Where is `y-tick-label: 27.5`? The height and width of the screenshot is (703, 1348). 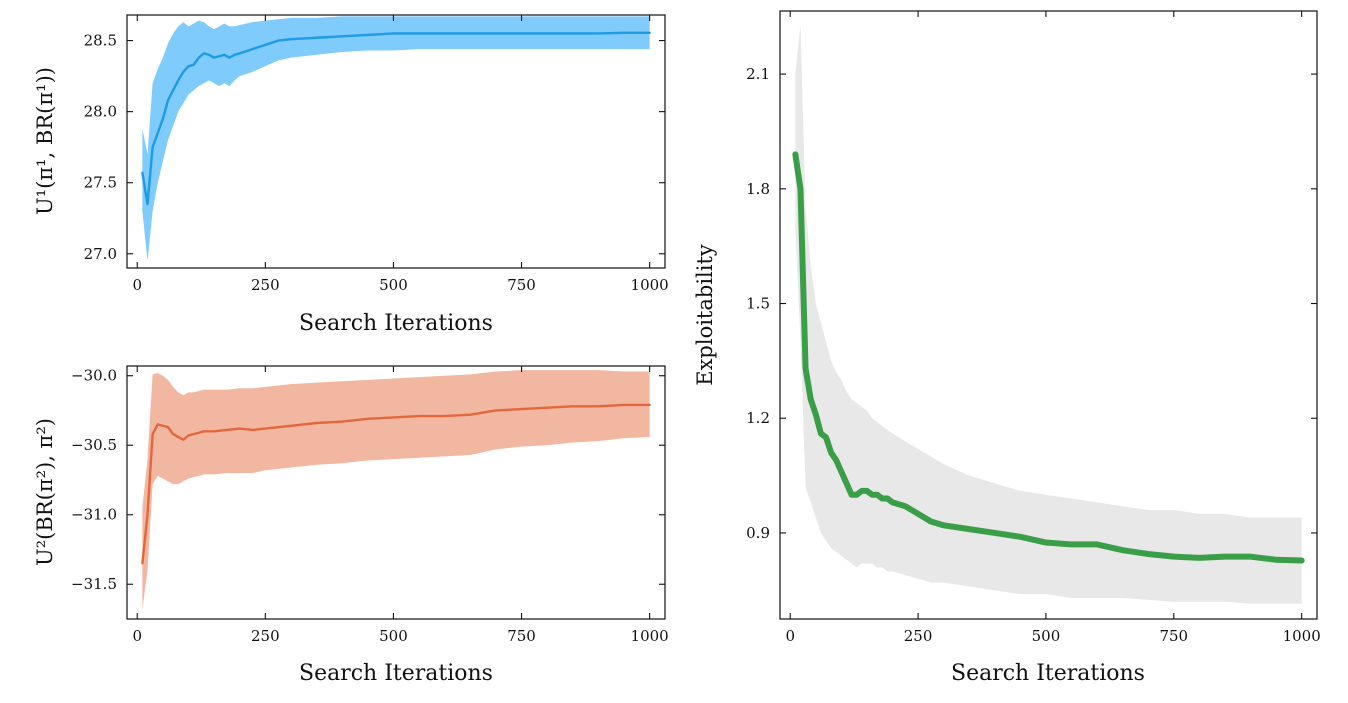
y-tick-label: 27.5 is located at coordinates (100, 183).